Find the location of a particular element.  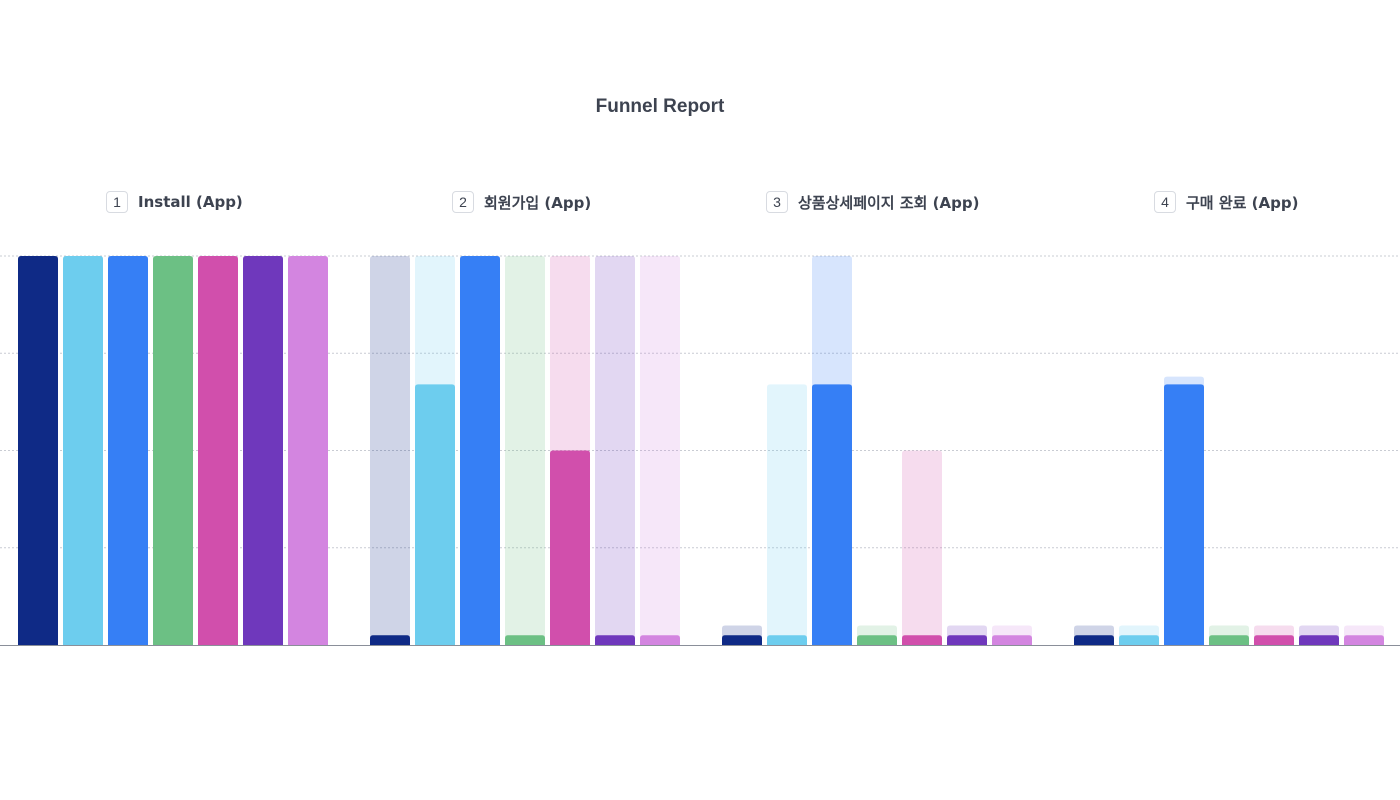

step-number-badge: 3 is located at coordinates (777, 202).